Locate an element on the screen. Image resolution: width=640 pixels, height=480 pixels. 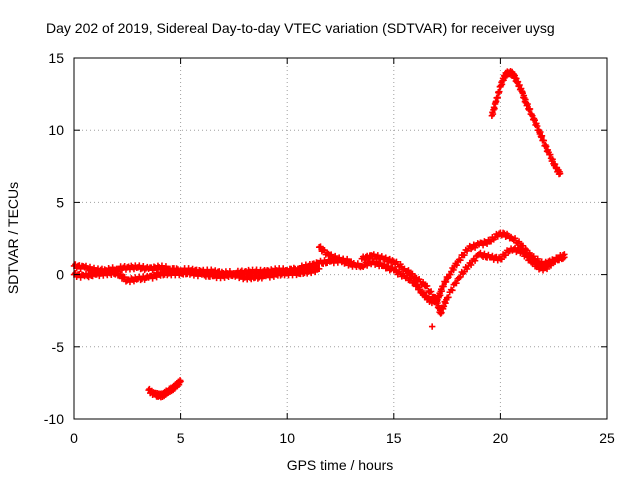
x-tick-label: 5 is located at coordinates (181, 438).